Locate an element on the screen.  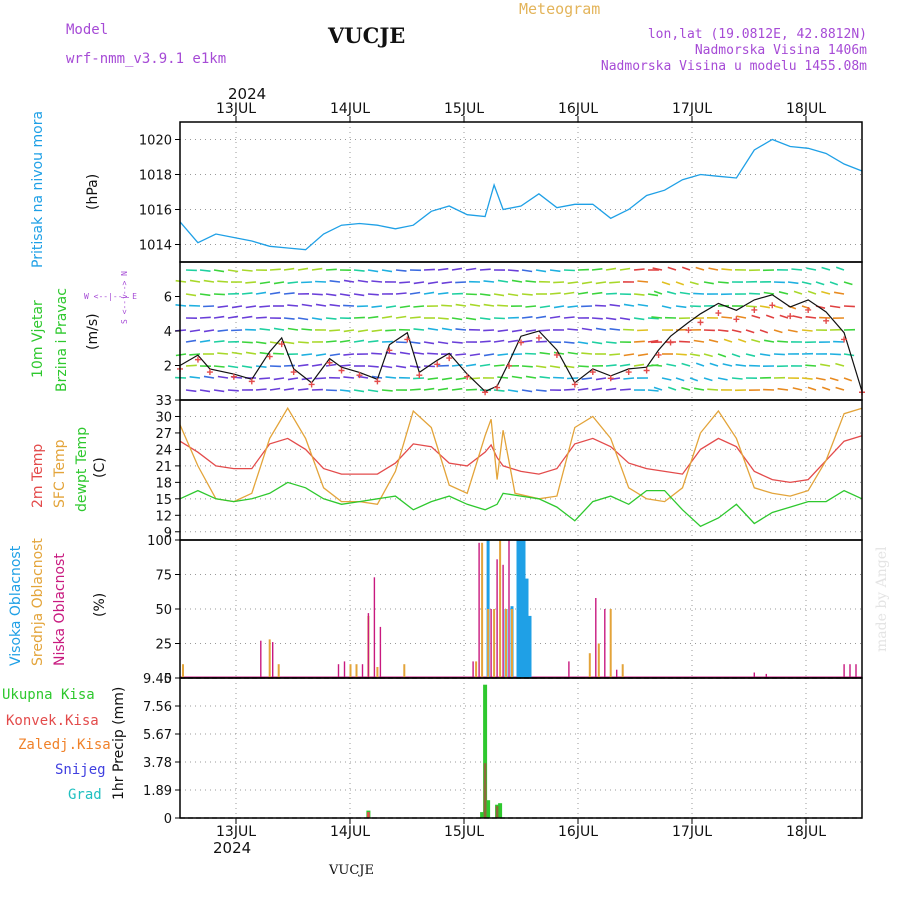
wind-compass-we: W <--|--> E is located at coordinates (110, 296).